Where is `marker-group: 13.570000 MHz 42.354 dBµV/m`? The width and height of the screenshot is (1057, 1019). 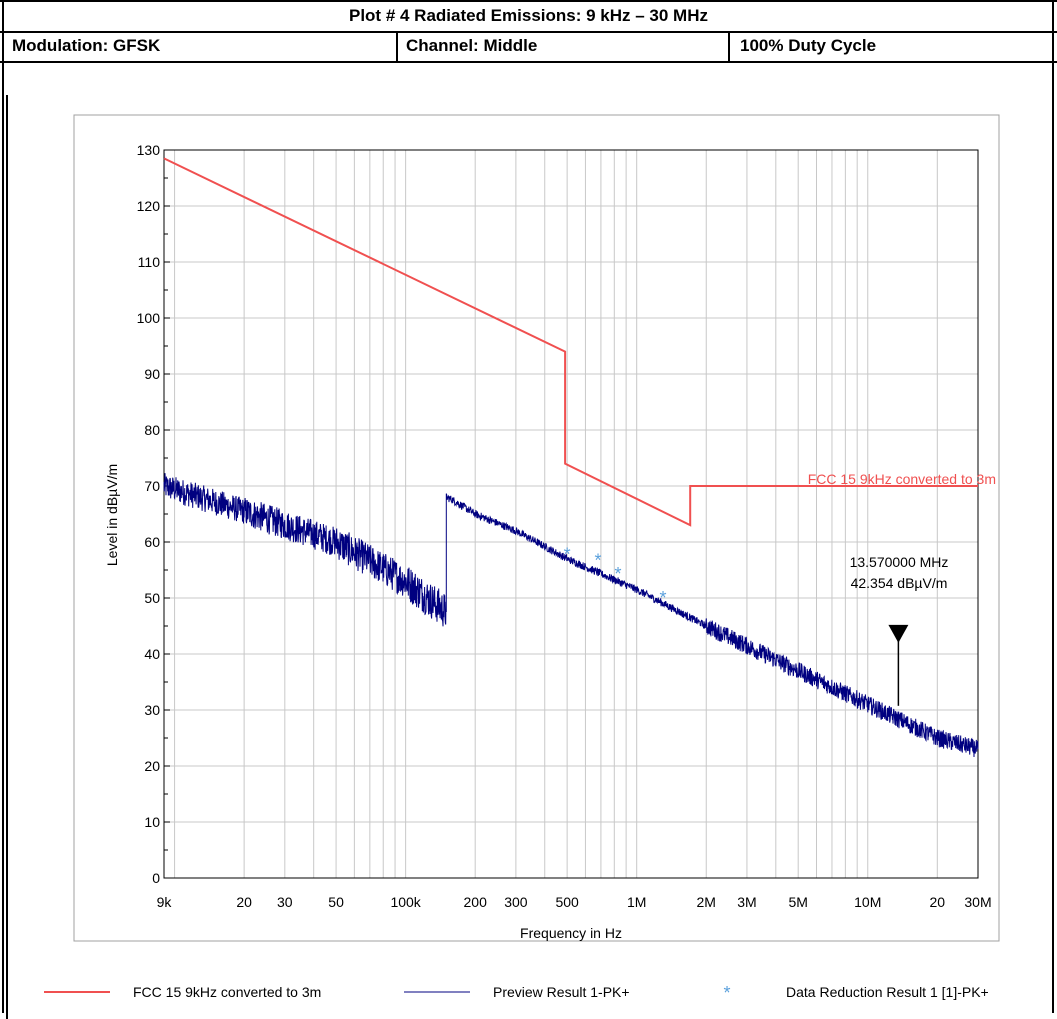
marker-group: 13.570000 MHz 42.354 dBµV/m is located at coordinates (899, 630).